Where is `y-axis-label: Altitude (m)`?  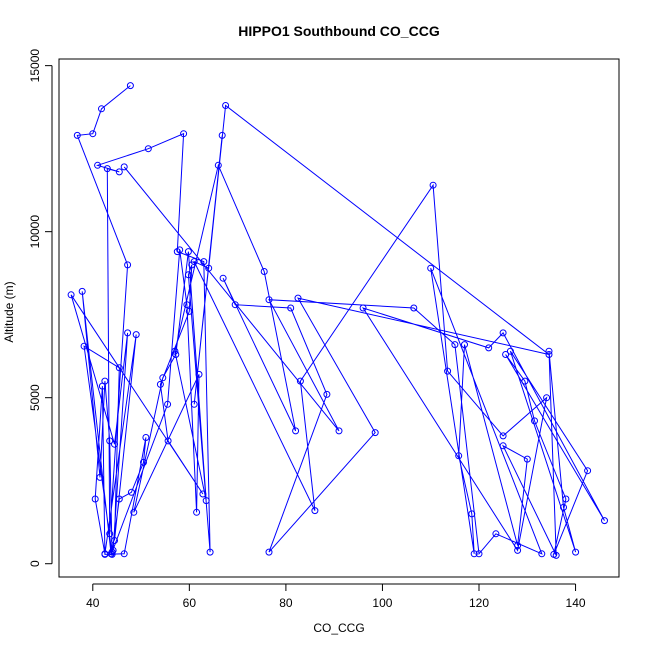 y-axis-label: Altitude (m) is located at coordinates (9, 311).